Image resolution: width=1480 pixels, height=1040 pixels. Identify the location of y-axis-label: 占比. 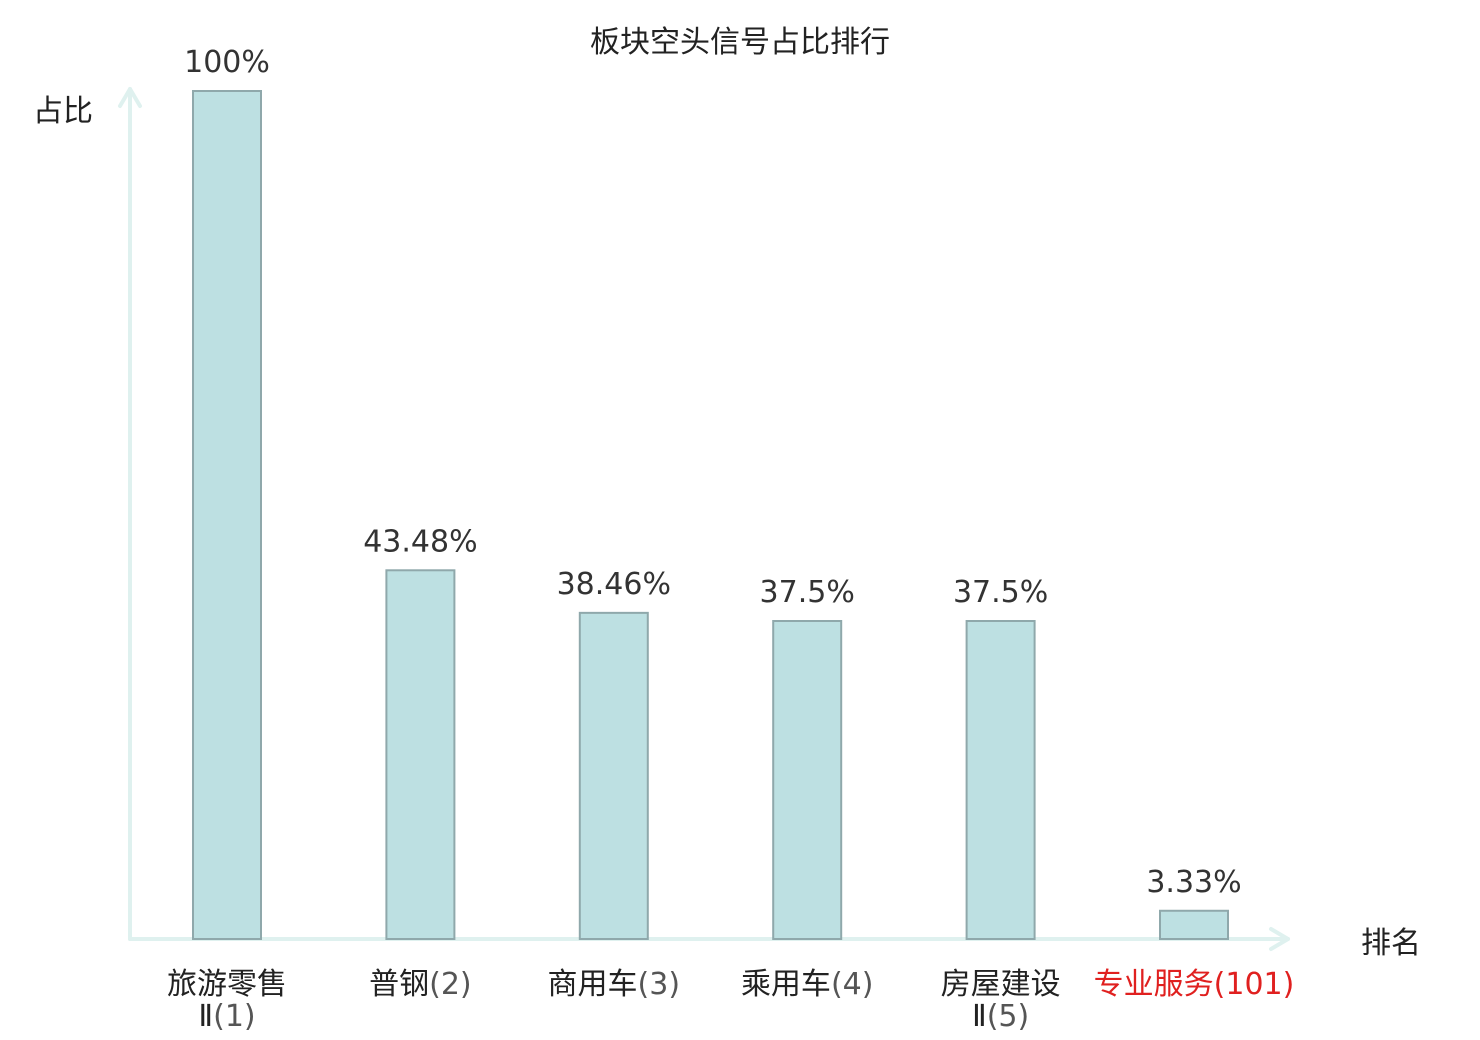
(63, 111).